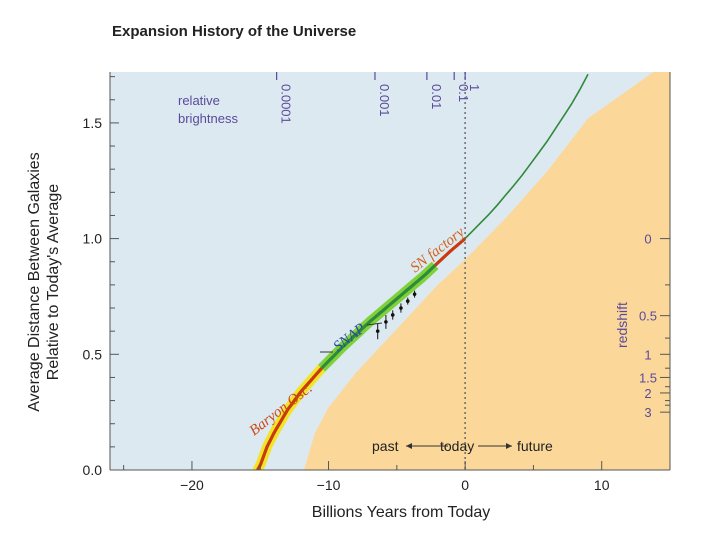  Describe the element at coordinates (450, 252) in the screenshot. I see `sn-factory-segment` at that location.